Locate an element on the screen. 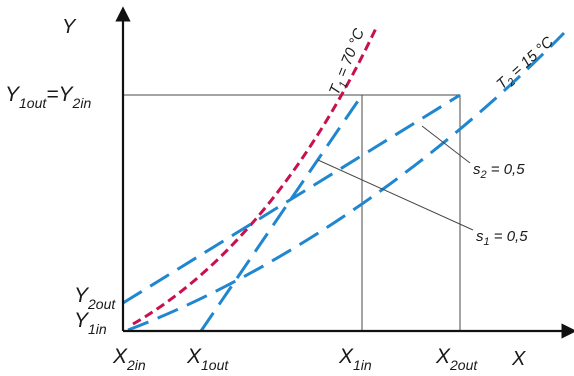 This screenshot has width=574, height=376. x-tick-x1out: X1out is located at coordinates (207, 359).